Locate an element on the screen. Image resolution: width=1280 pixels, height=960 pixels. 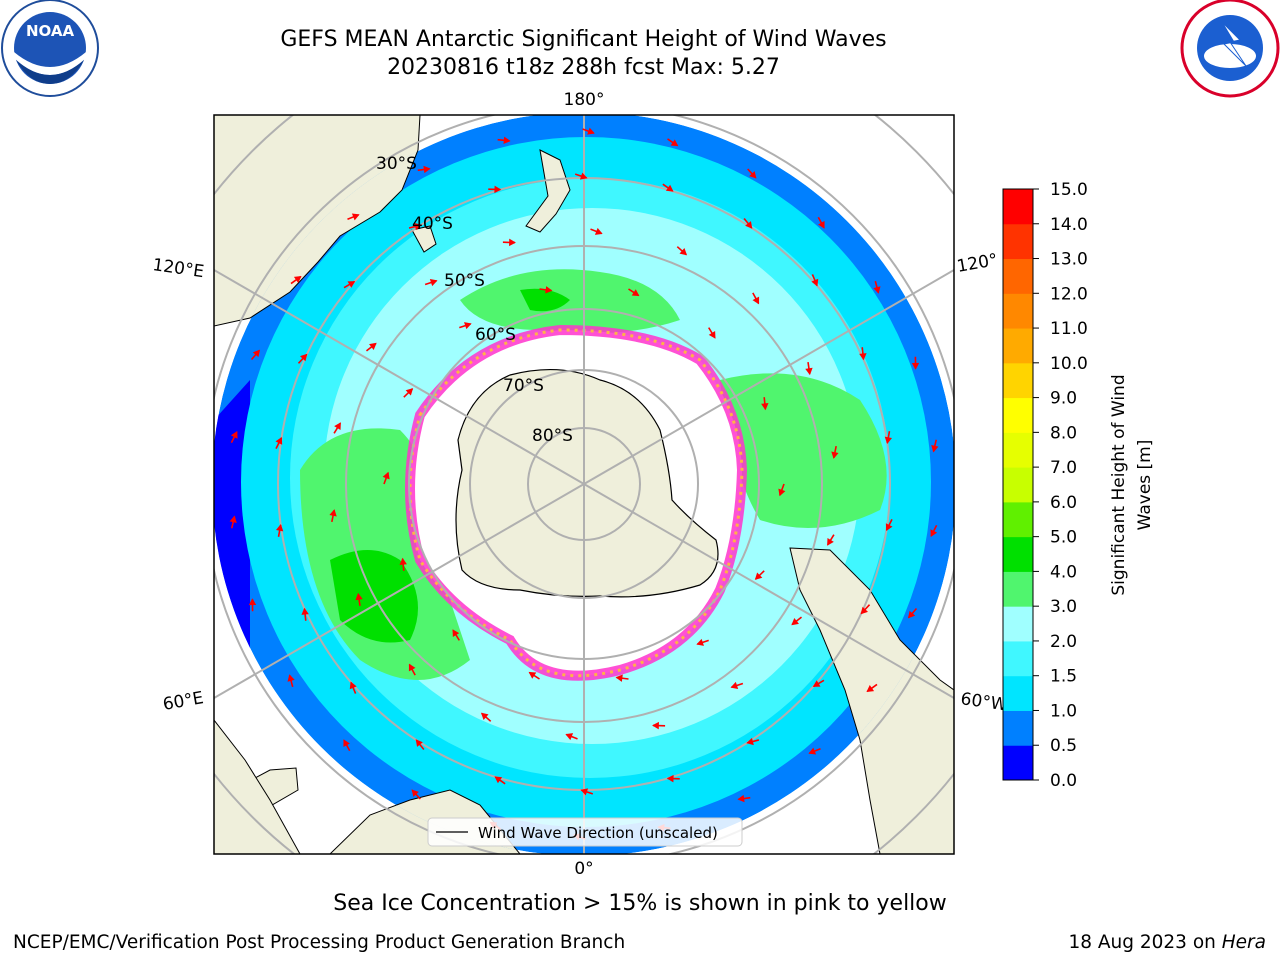
colorbar-tick-label: 0.5 is located at coordinates (1063, 746).